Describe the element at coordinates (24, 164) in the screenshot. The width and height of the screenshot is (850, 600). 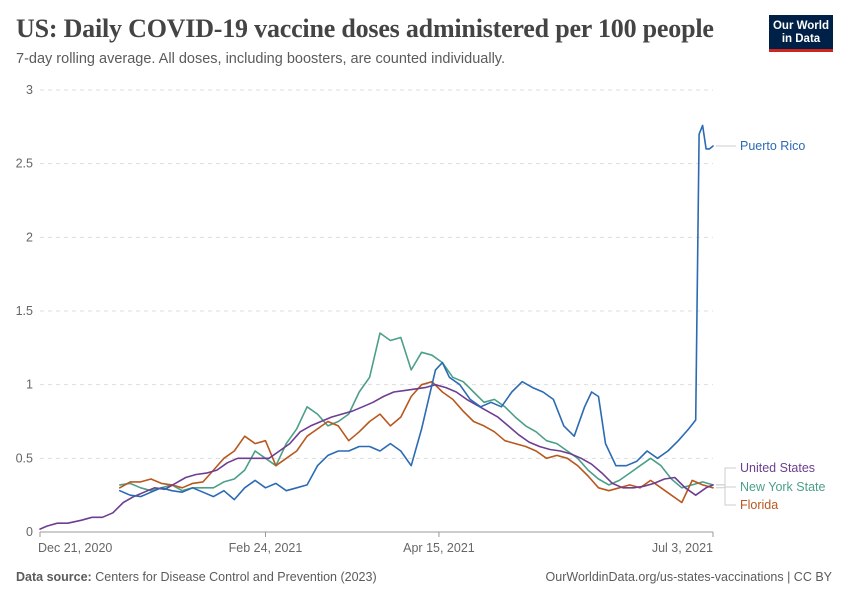
I see `y-tick-label: 2.5` at that location.